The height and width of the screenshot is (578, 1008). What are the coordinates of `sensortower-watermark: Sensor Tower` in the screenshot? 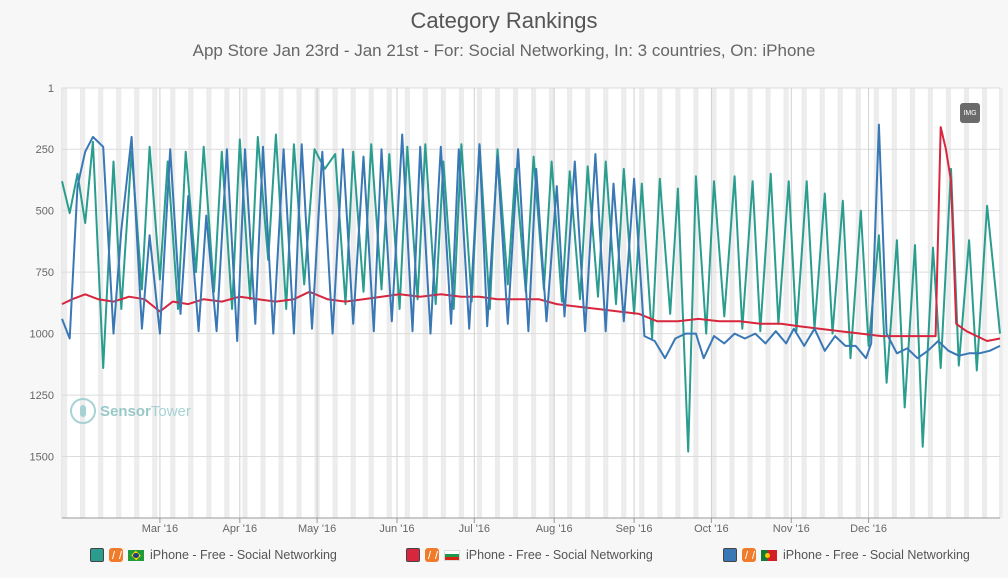 It's located at (130, 411).